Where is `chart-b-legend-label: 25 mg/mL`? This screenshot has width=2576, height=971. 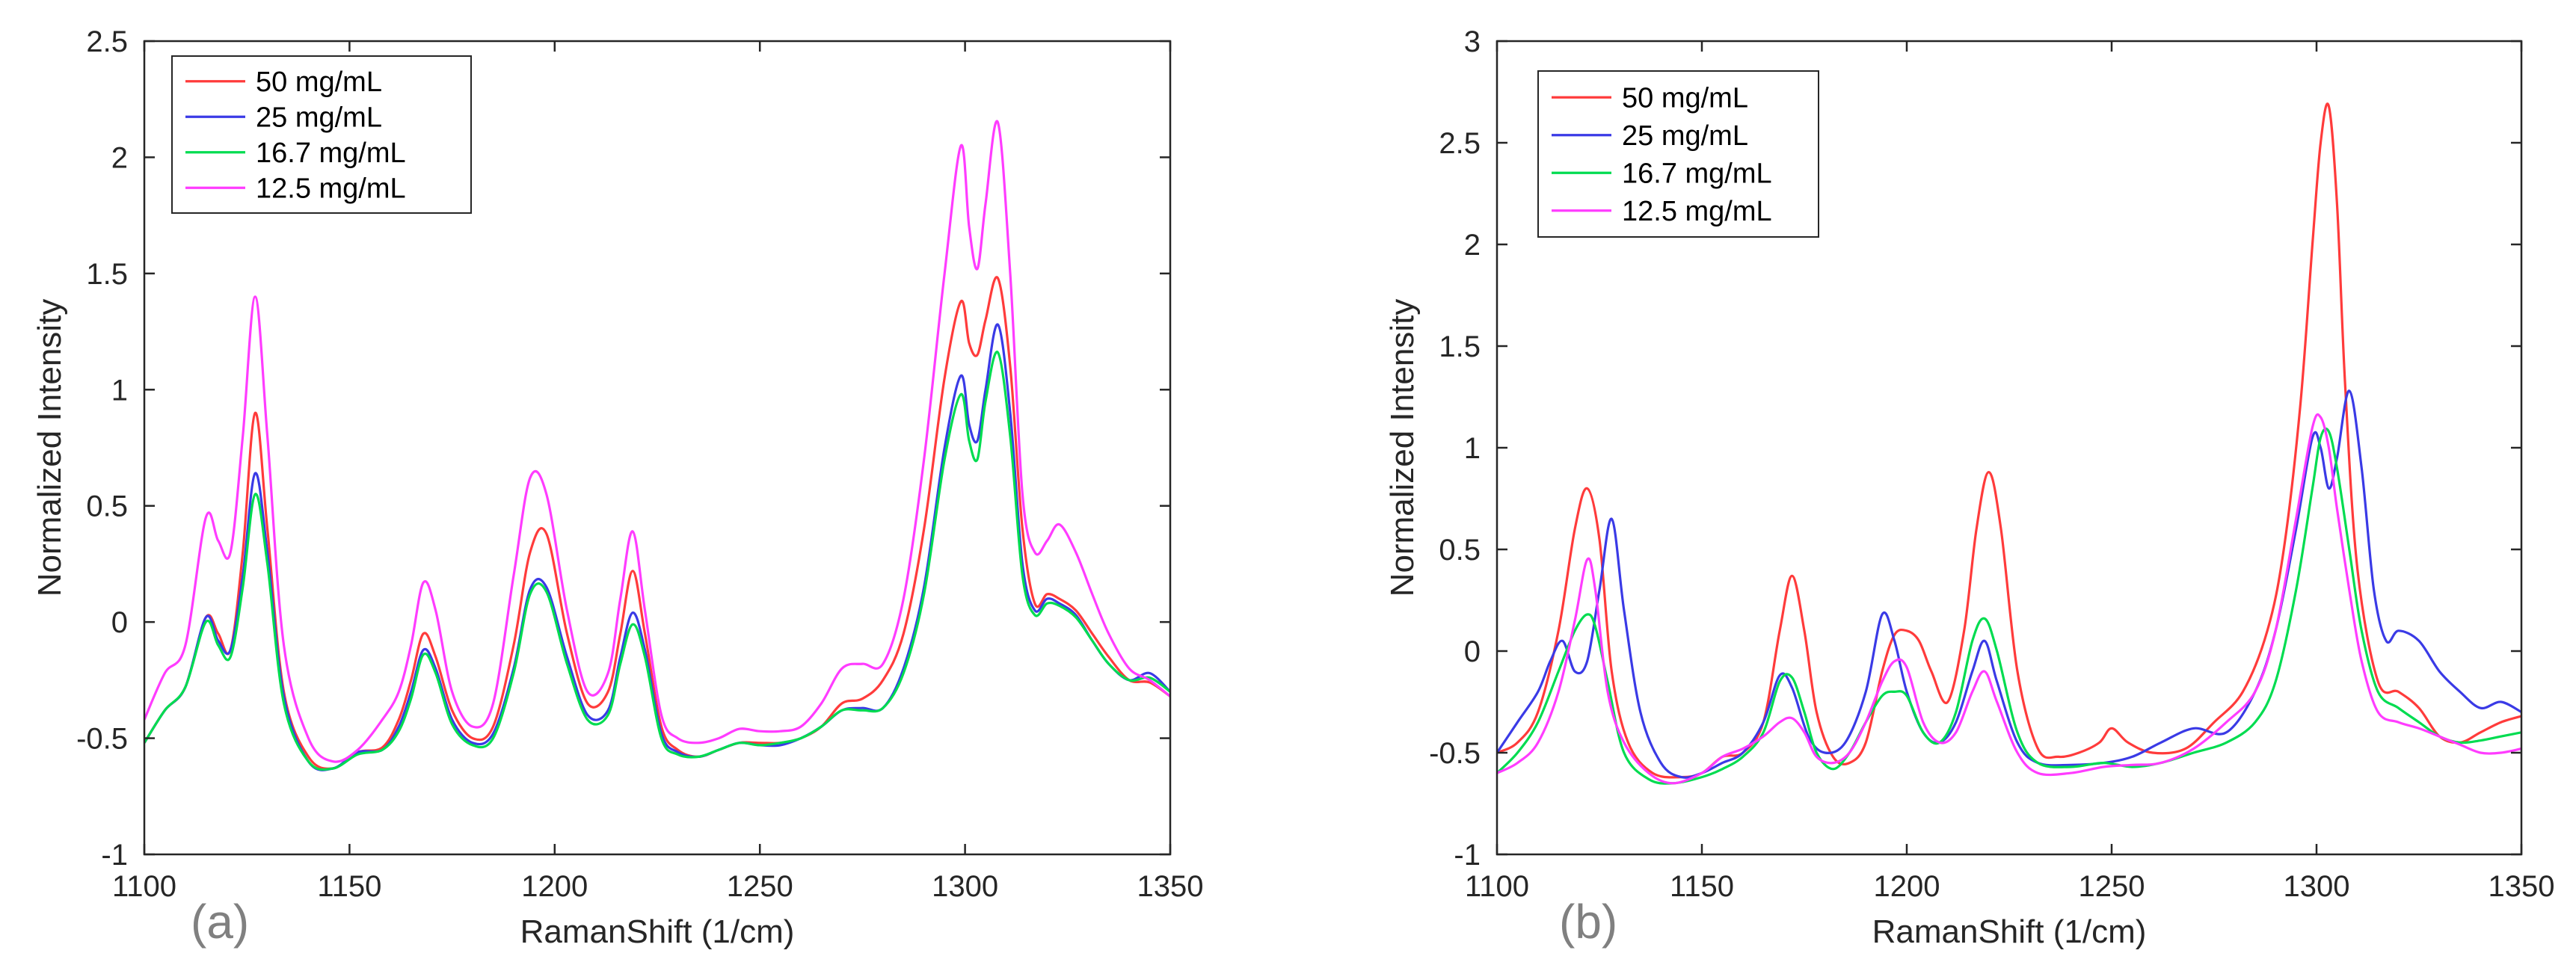 chart-b-legend-label: 25 mg/mL is located at coordinates (1685, 136).